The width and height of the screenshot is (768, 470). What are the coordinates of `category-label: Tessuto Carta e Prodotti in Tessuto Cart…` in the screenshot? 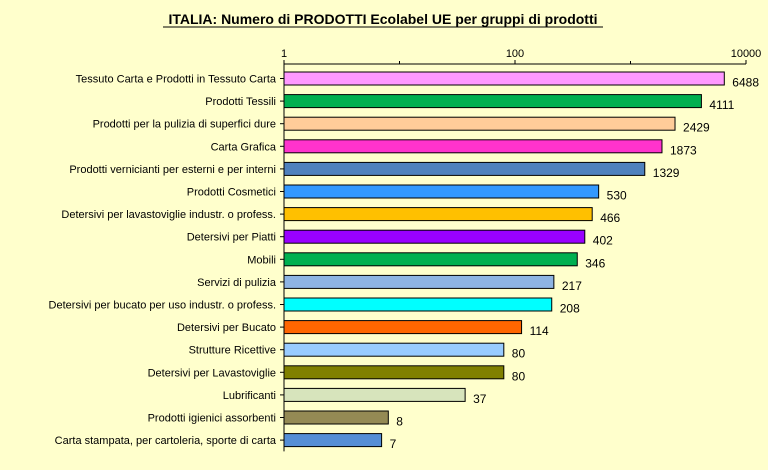 It's located at (176, 80).